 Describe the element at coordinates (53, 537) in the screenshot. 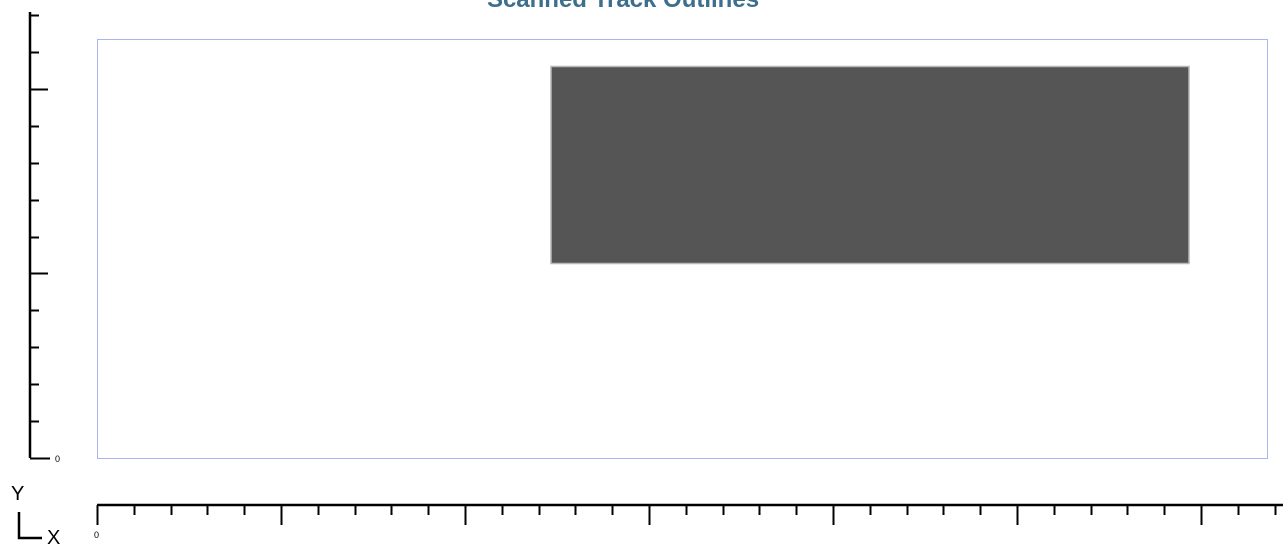

I see `x-axis-letter: X` at that location.